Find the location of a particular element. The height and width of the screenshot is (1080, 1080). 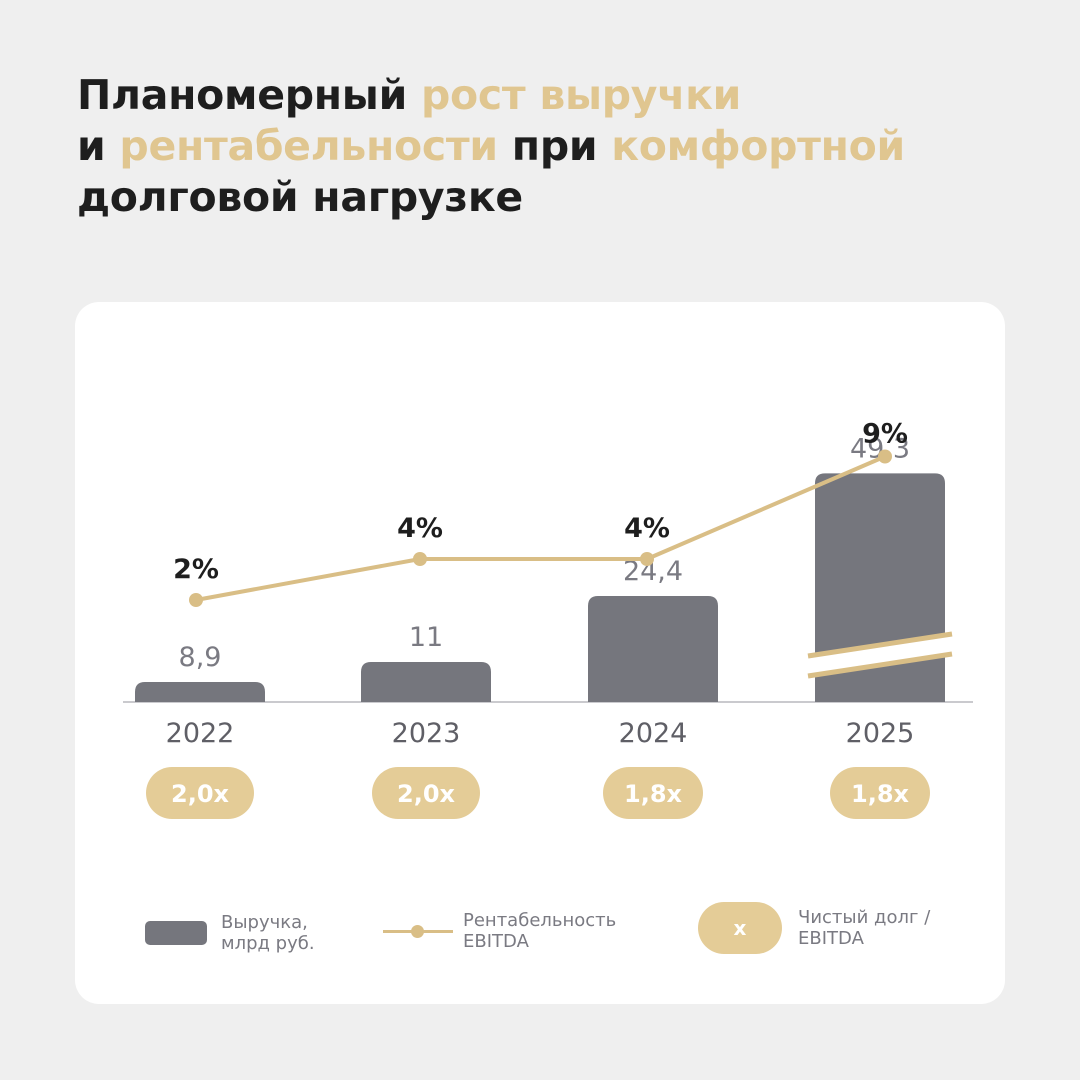

headline-part-3: и is located at coordinates (98, 146).